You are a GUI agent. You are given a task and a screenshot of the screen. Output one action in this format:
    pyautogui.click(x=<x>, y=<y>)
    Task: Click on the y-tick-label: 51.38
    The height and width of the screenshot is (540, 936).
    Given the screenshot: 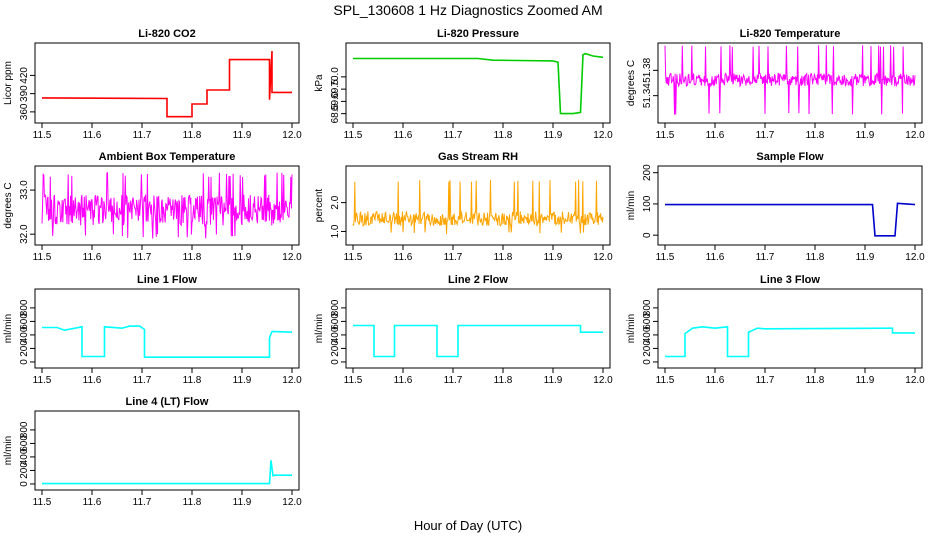 What is the action you would take?
    pyautogui.click(x=647, y=69)
    